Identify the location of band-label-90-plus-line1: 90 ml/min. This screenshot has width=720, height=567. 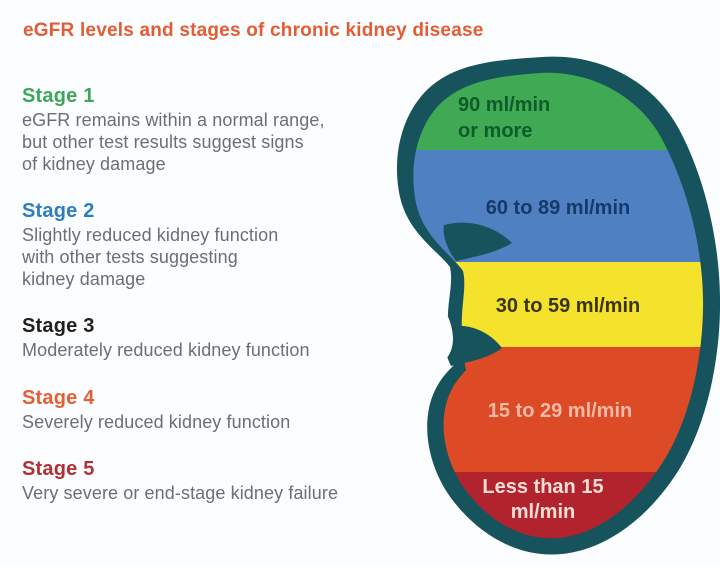
(504, 105).